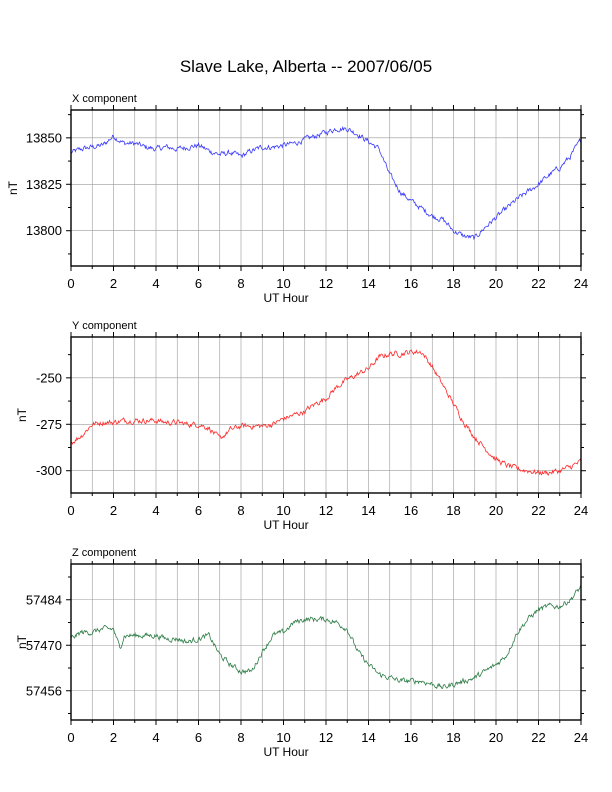  Describe the element at coordinates (49, 424) in the screenshot. I see `y-tick-label: -275` at that location.